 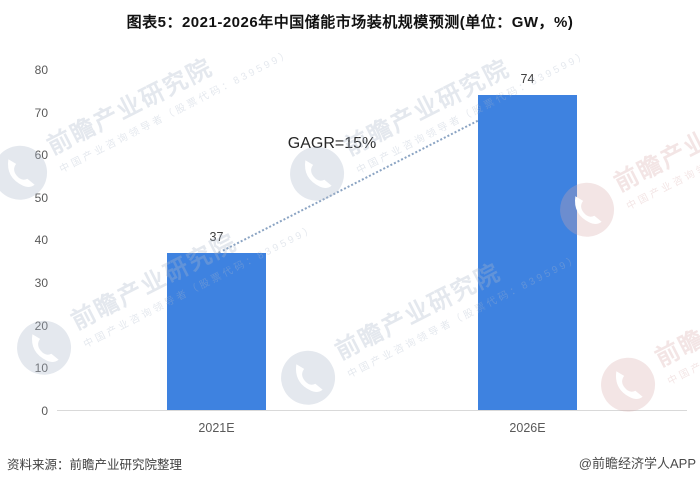 I want to click on value-label-2021e: 37, so click(x=216, y=237).